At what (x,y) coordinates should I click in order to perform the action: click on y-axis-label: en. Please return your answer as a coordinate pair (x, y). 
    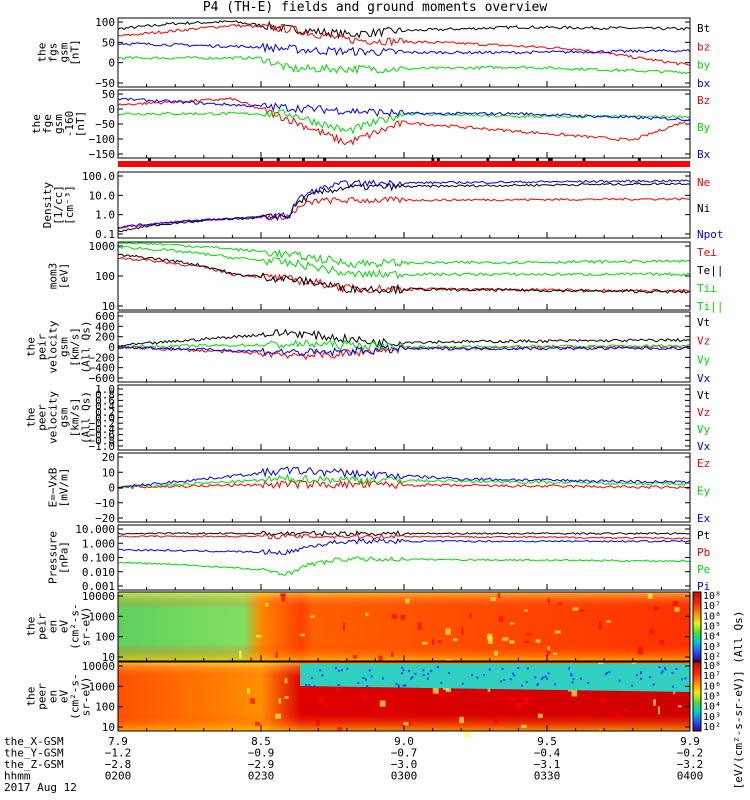
    Looking at the image, I should click on (53, 626).